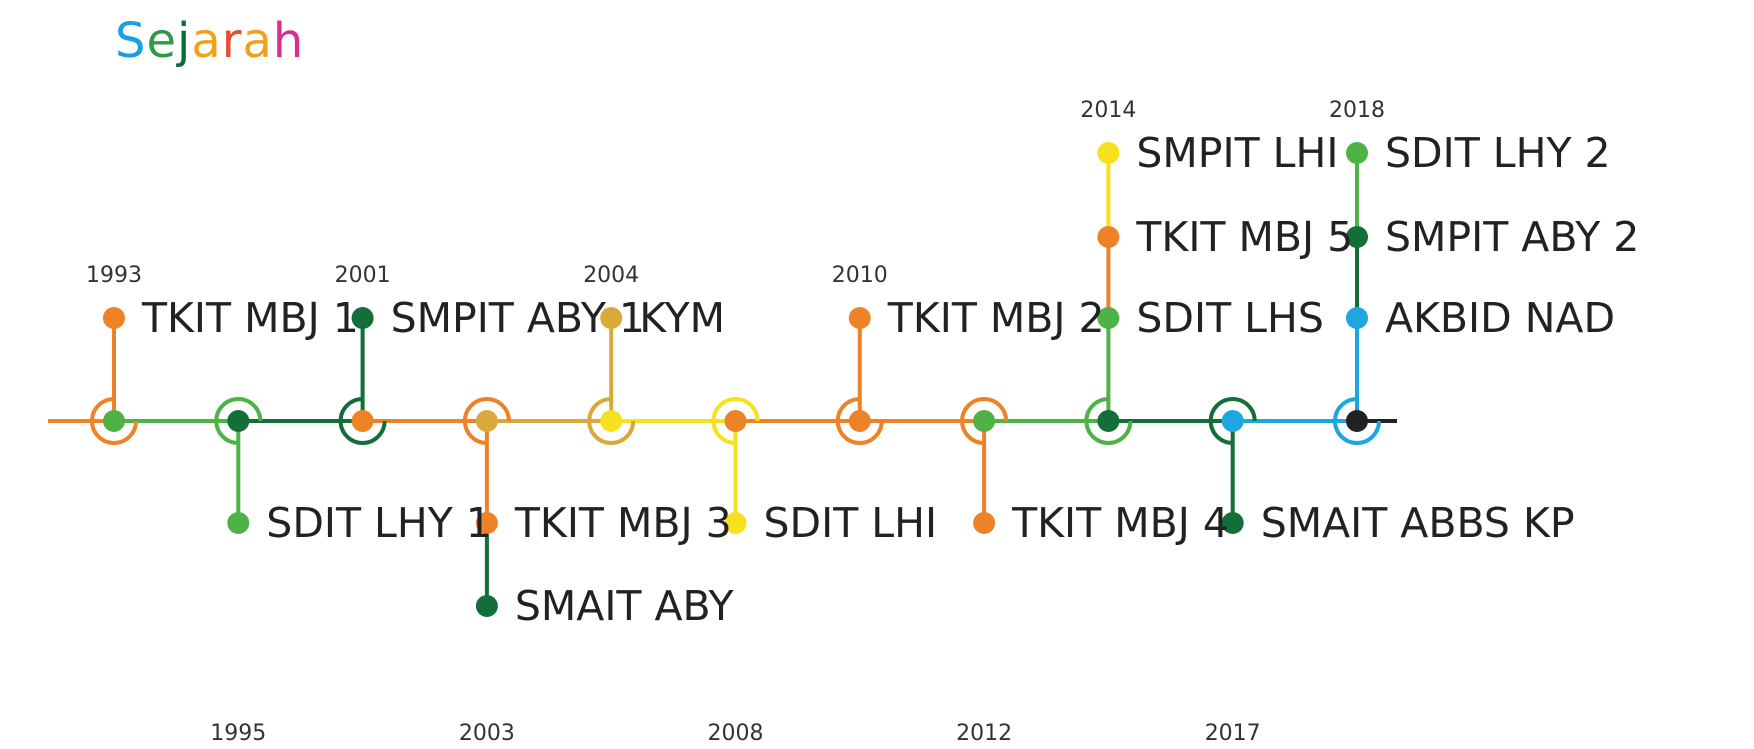 This screenshot has height=749, width=1754. I want to click on milestone-label: TKIT MBJ 5, so click(1244, 237).